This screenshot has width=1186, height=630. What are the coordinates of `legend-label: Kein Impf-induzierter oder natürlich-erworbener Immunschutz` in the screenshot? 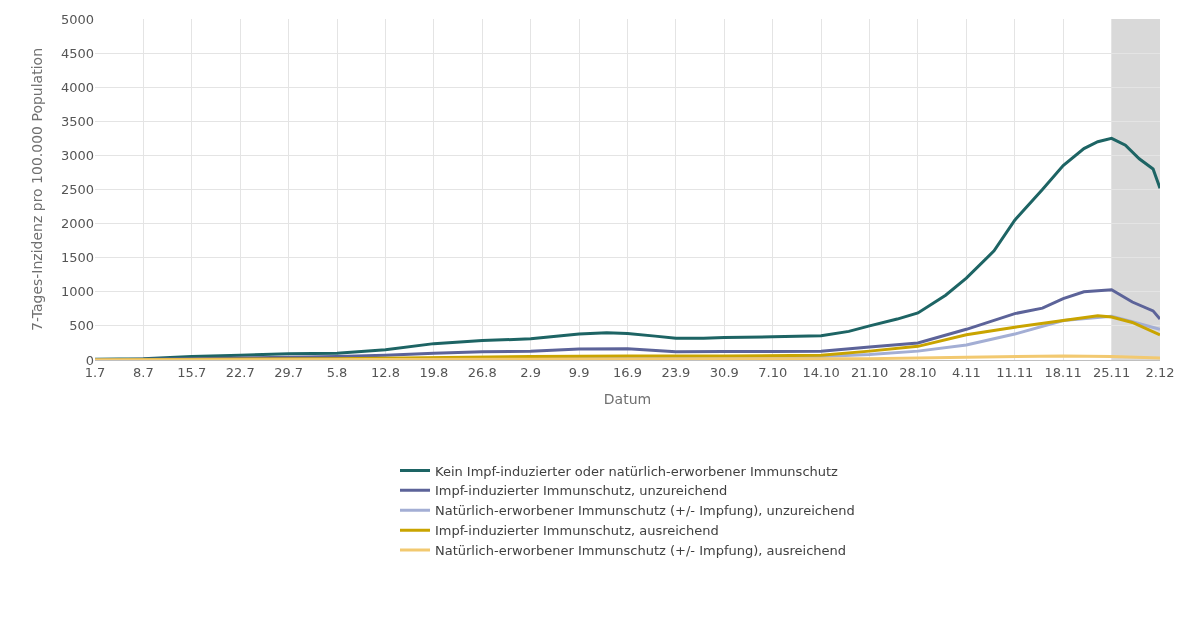 It's located at (637, 471).